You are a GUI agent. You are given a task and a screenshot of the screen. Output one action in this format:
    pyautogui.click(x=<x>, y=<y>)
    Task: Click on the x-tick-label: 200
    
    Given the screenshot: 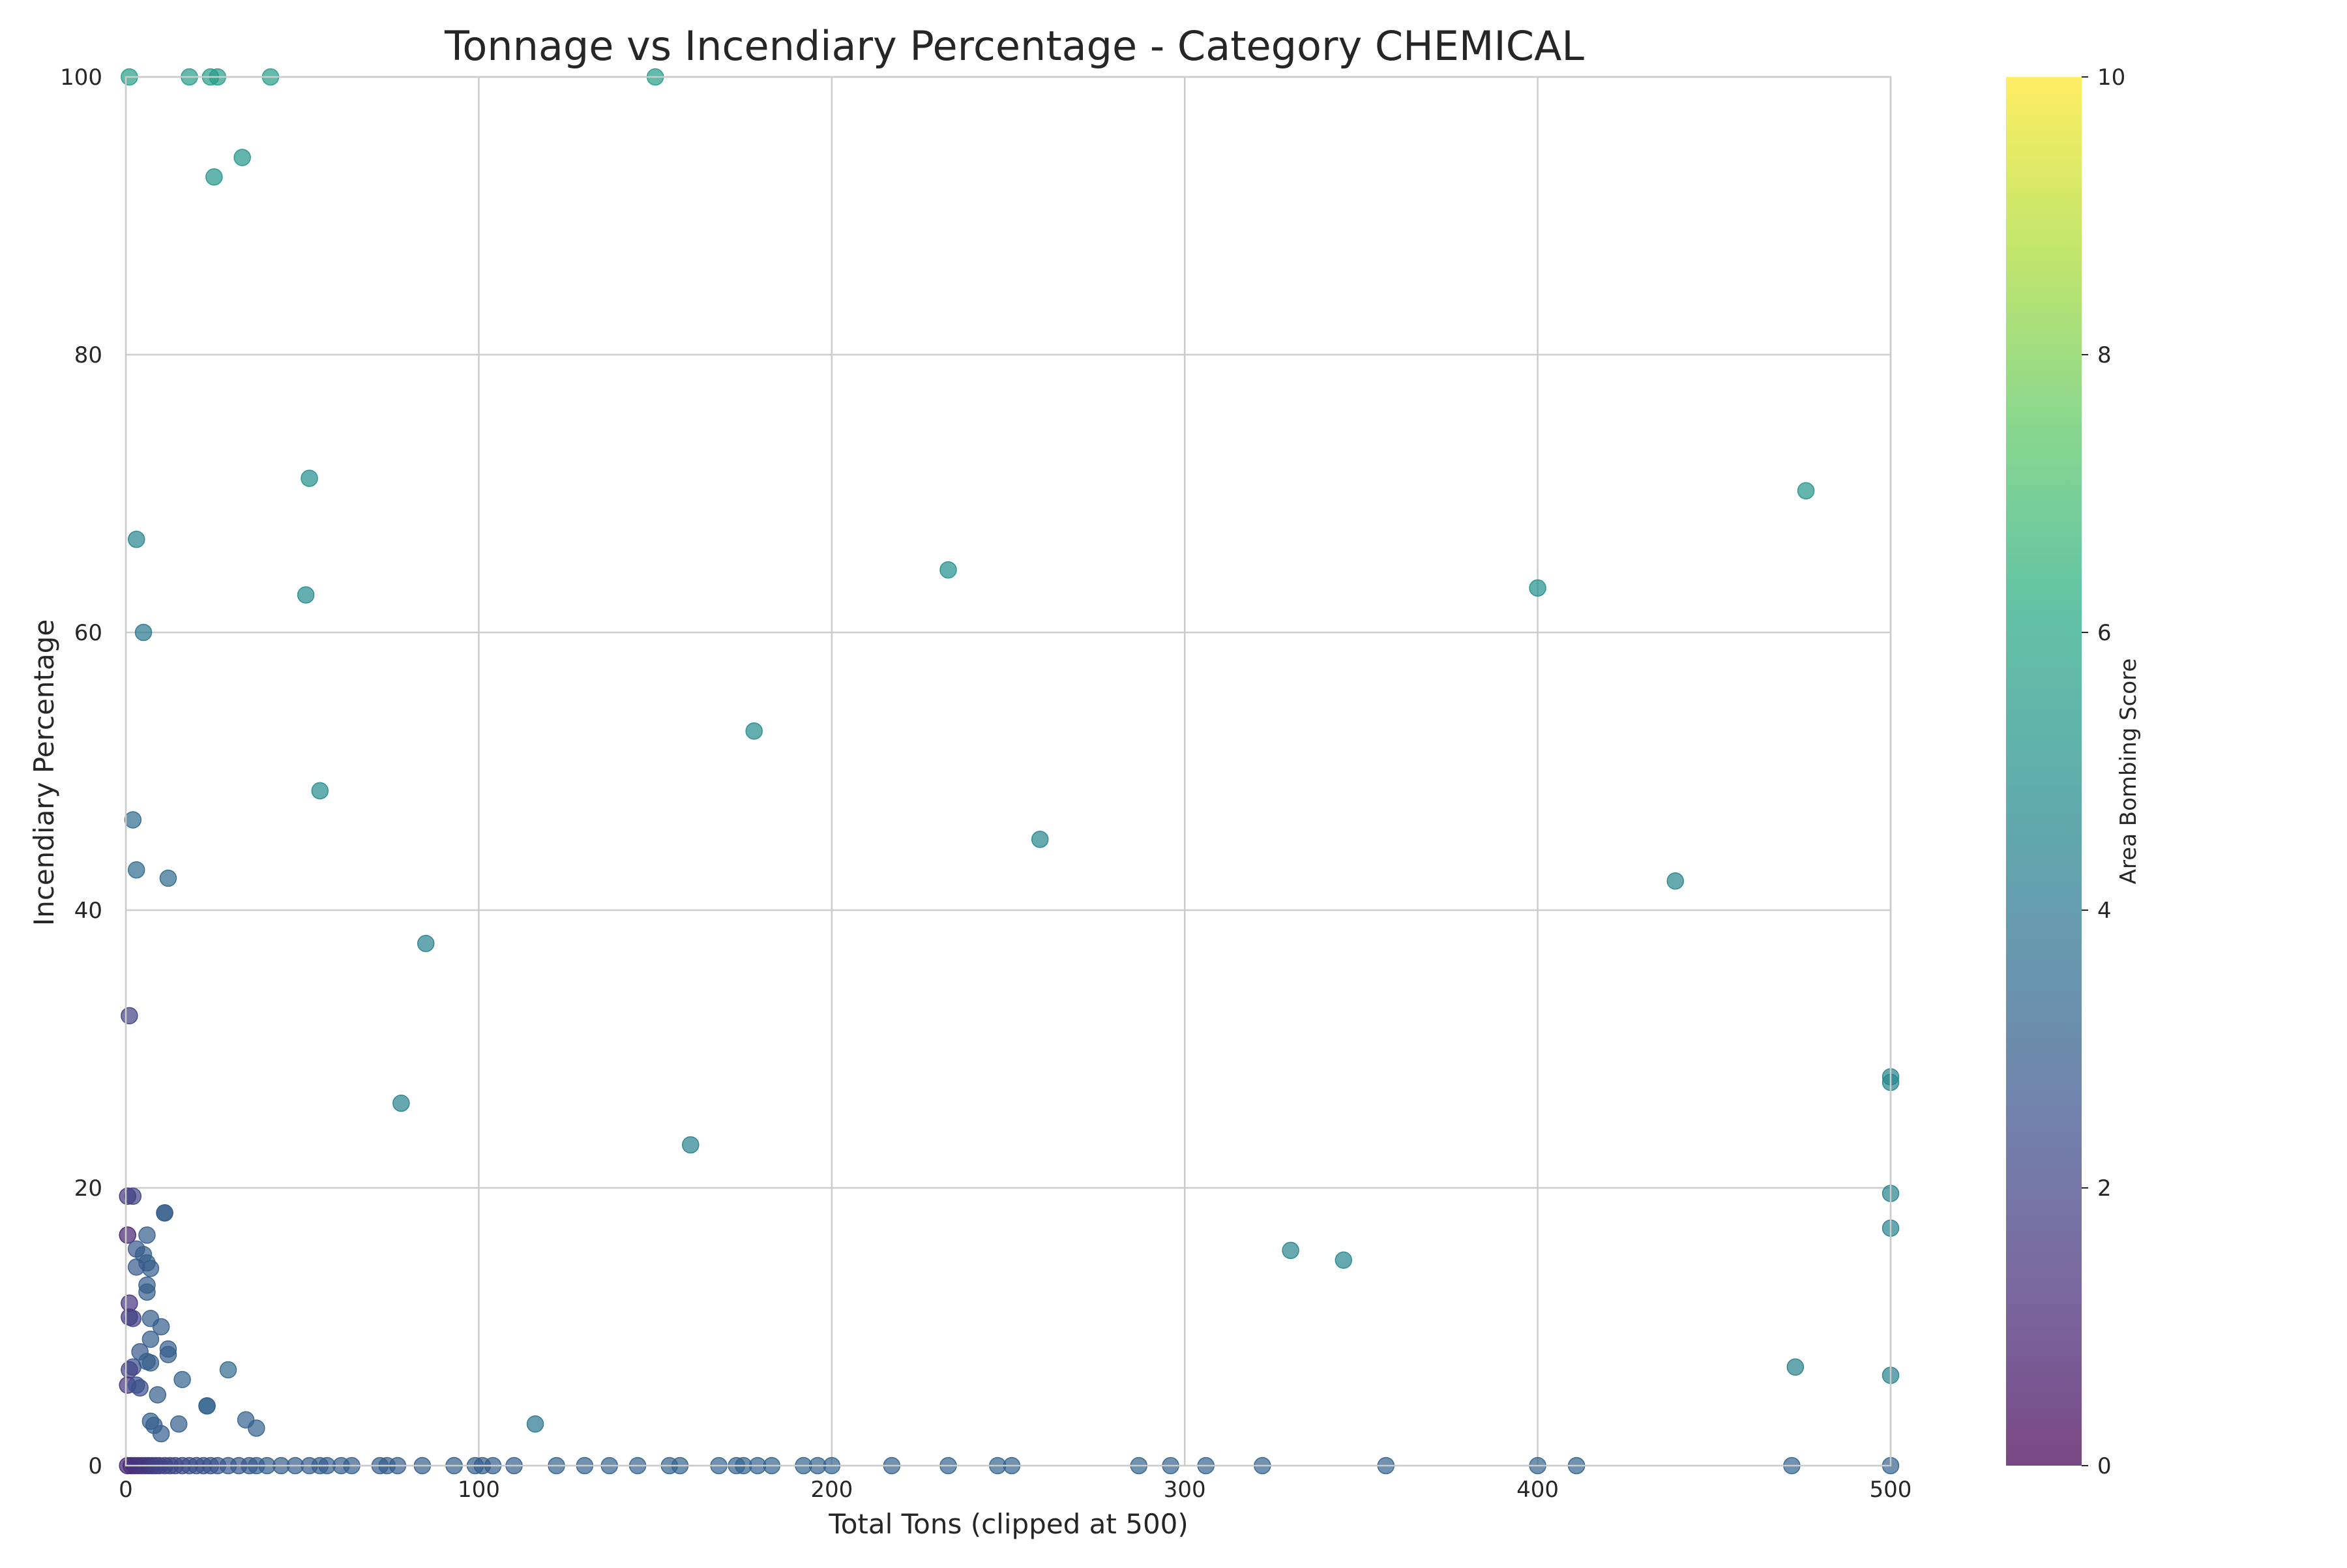 What is the action you would take?
    pyautogui.click(x=832, y=1490)
    